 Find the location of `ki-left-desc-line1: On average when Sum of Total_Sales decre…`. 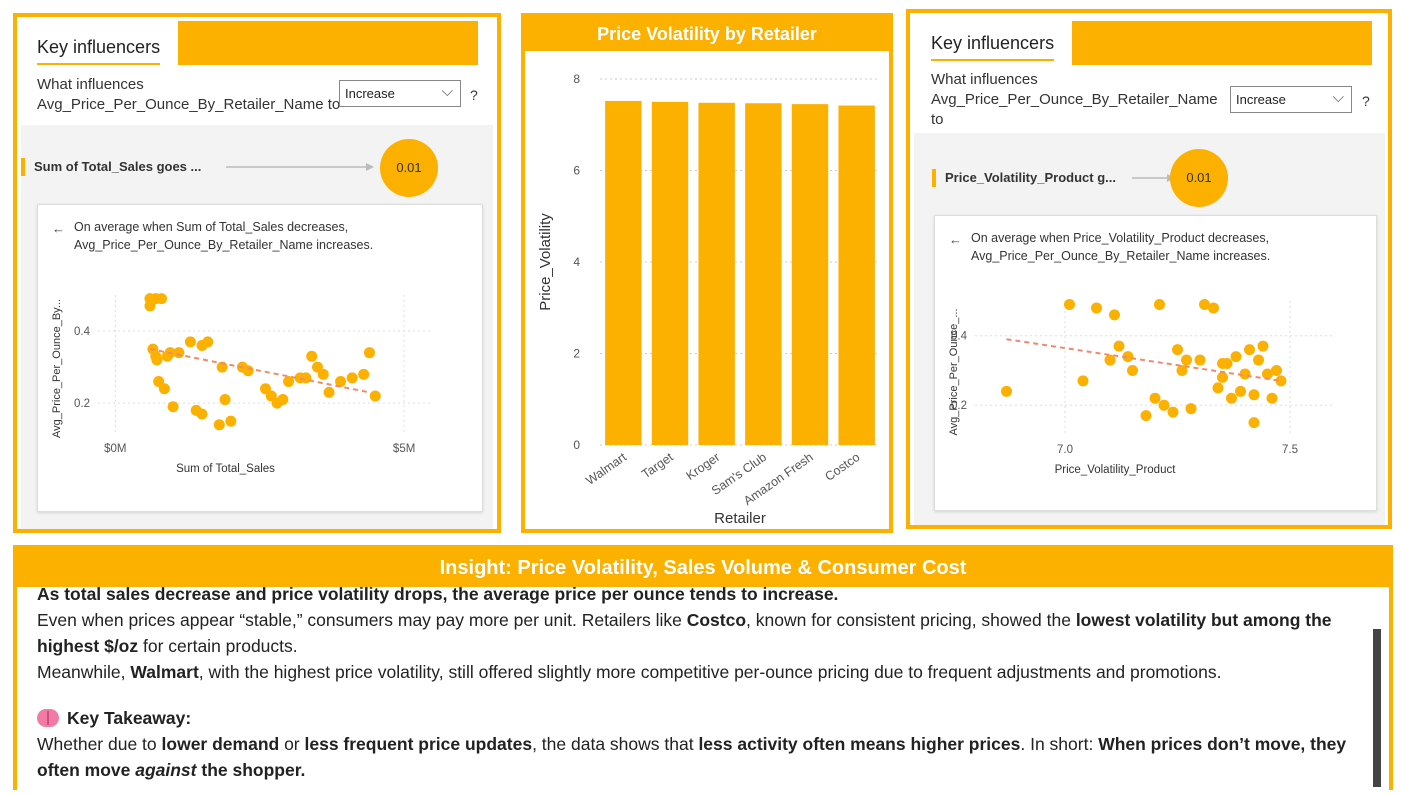

ki-left-desc-line1: On average when Sum of Total_Sales decre… is located at coordinates (211, 227).